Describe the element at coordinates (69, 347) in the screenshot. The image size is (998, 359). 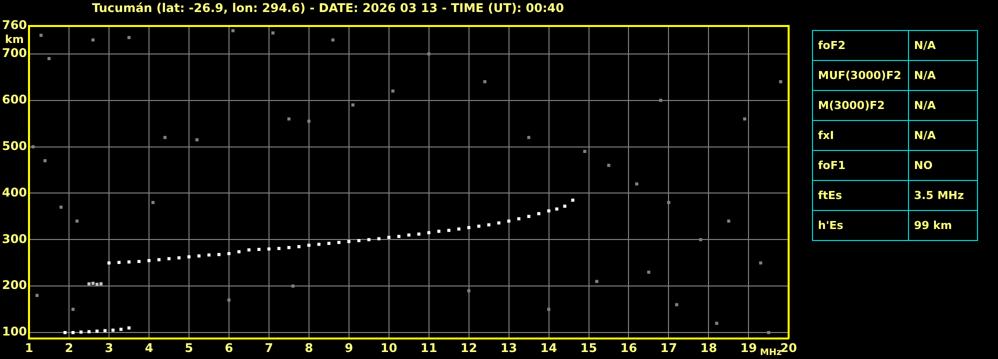
I see `x-tick-label: 2` at that location.